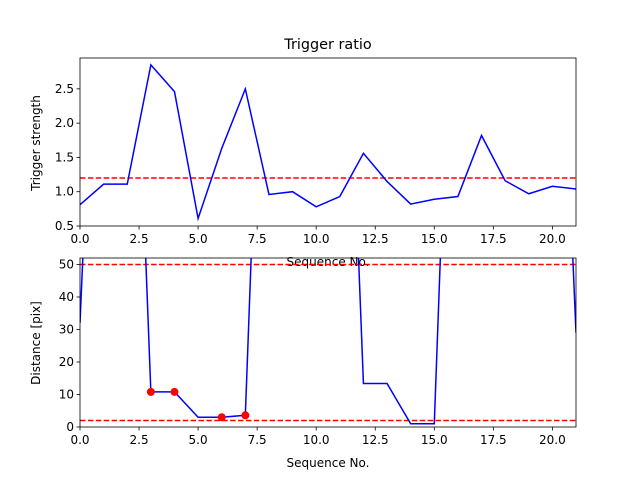  Describe the element at coordinates (64, 123) in the screenshot. I see `top-y-tick-label: 2.0` at that location.